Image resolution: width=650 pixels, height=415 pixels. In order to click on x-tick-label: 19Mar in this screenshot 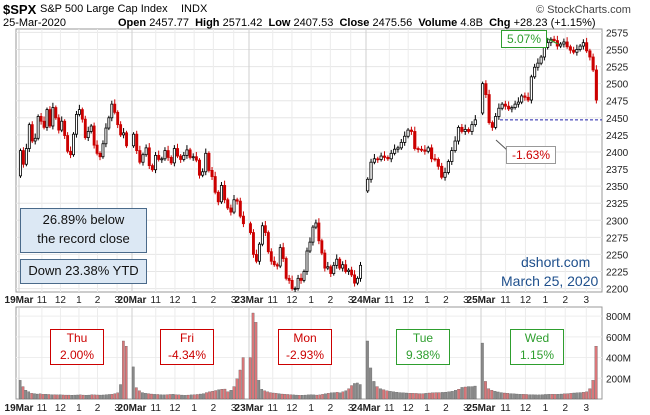, I will do `click(19, 408)`.